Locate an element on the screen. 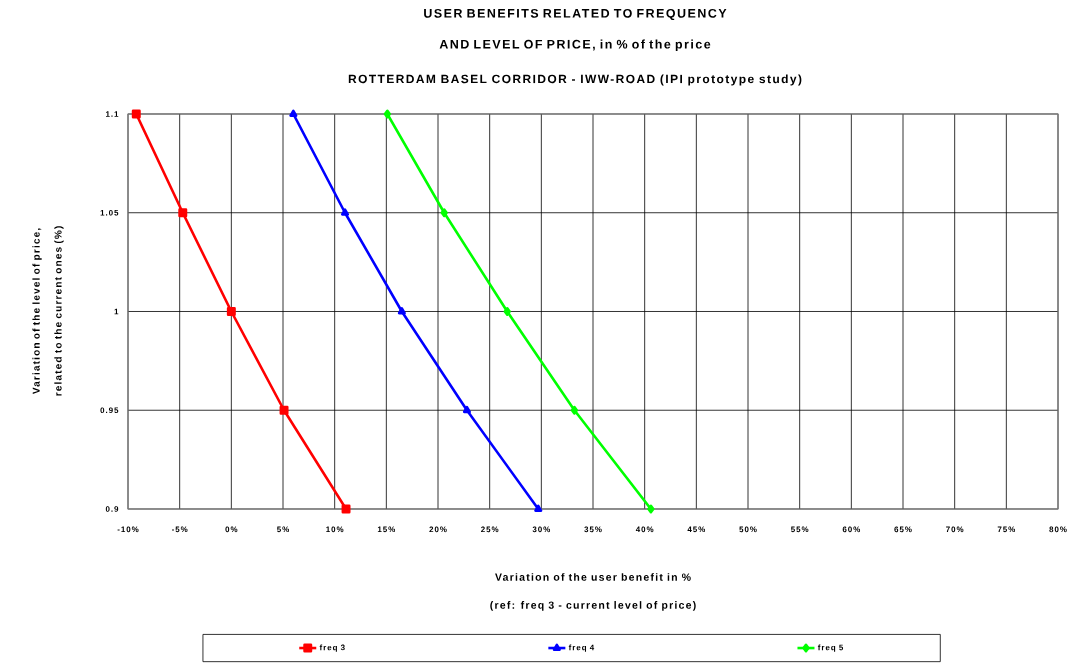 This screenshot has width=1077, height=670. text: Variation of the level of price, related to the current ones (%) is located at coordinates (48, 311).